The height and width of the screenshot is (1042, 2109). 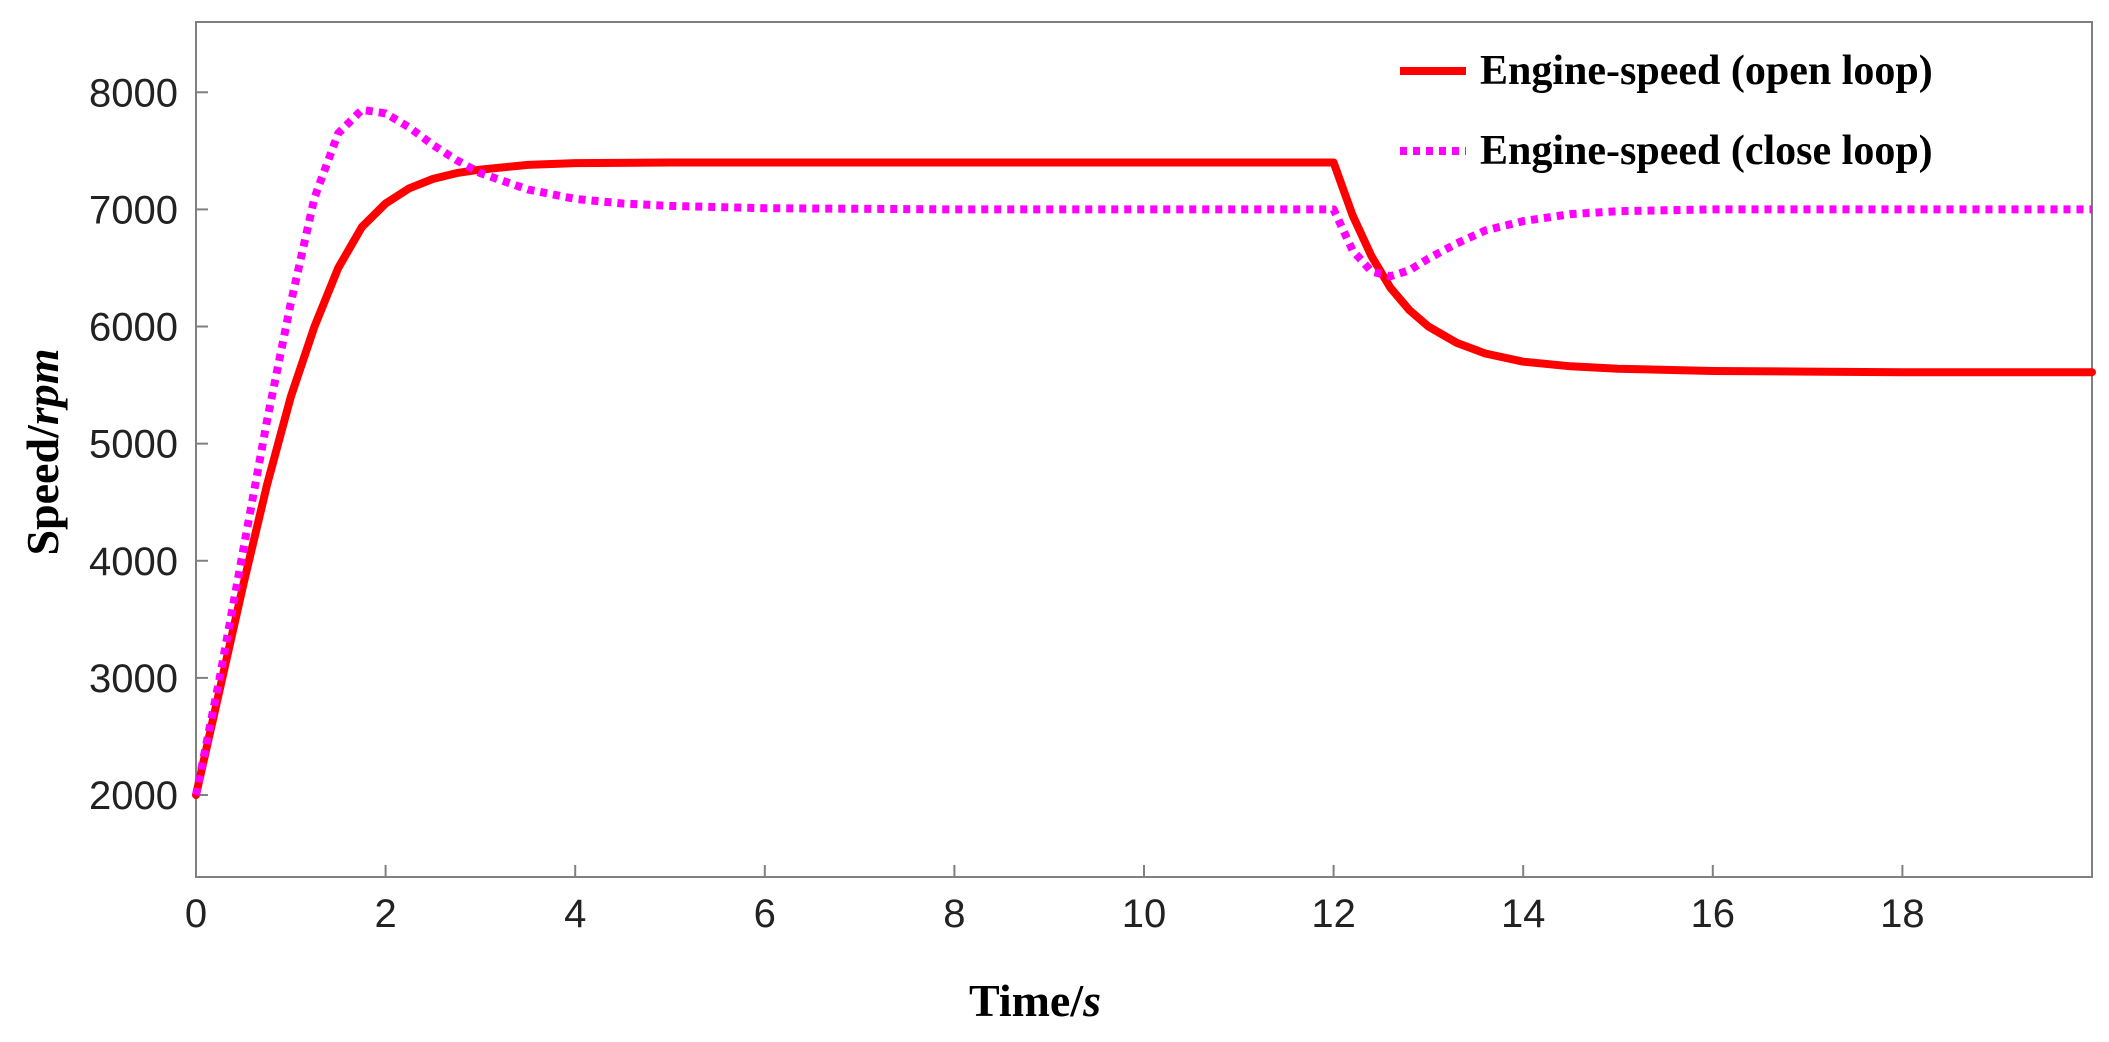 What do you see at coordinates (133, 93) in the screenshot?
I see `y-tick-label: 8000` at bounding box center [133, 93].